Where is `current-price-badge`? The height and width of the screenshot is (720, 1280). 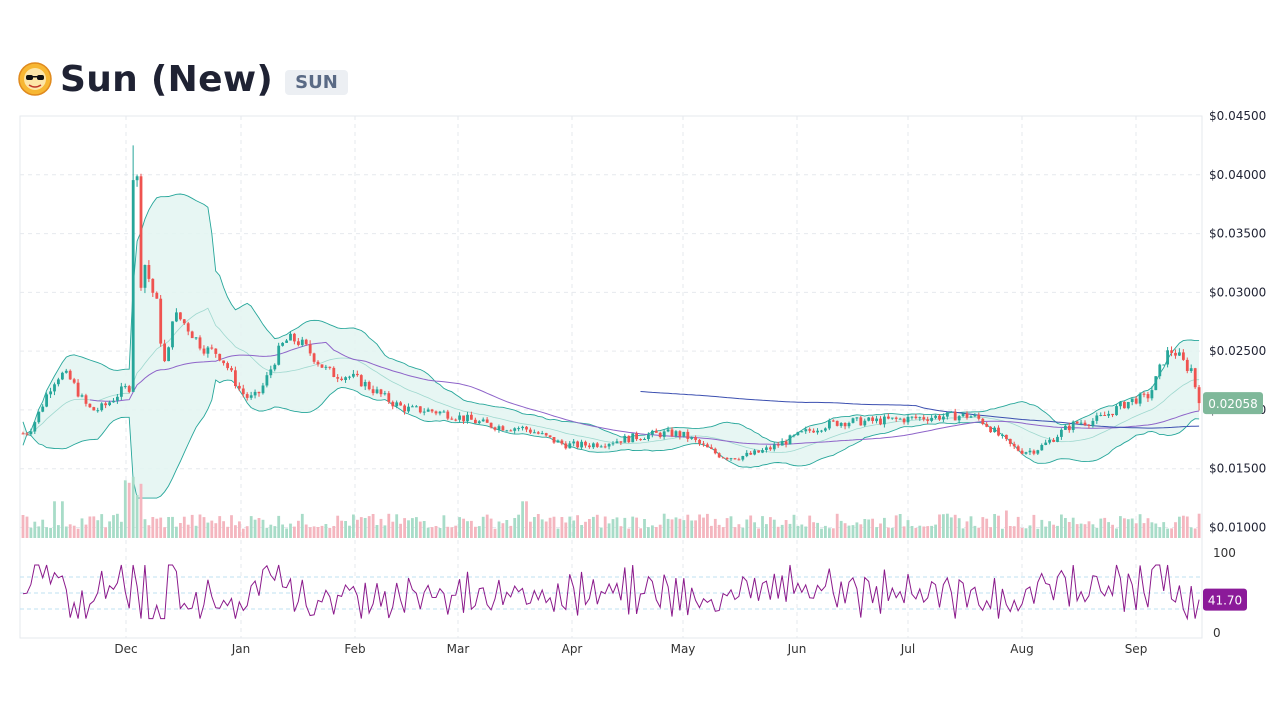 current-price-badge is located at coordinates (1233, 403).